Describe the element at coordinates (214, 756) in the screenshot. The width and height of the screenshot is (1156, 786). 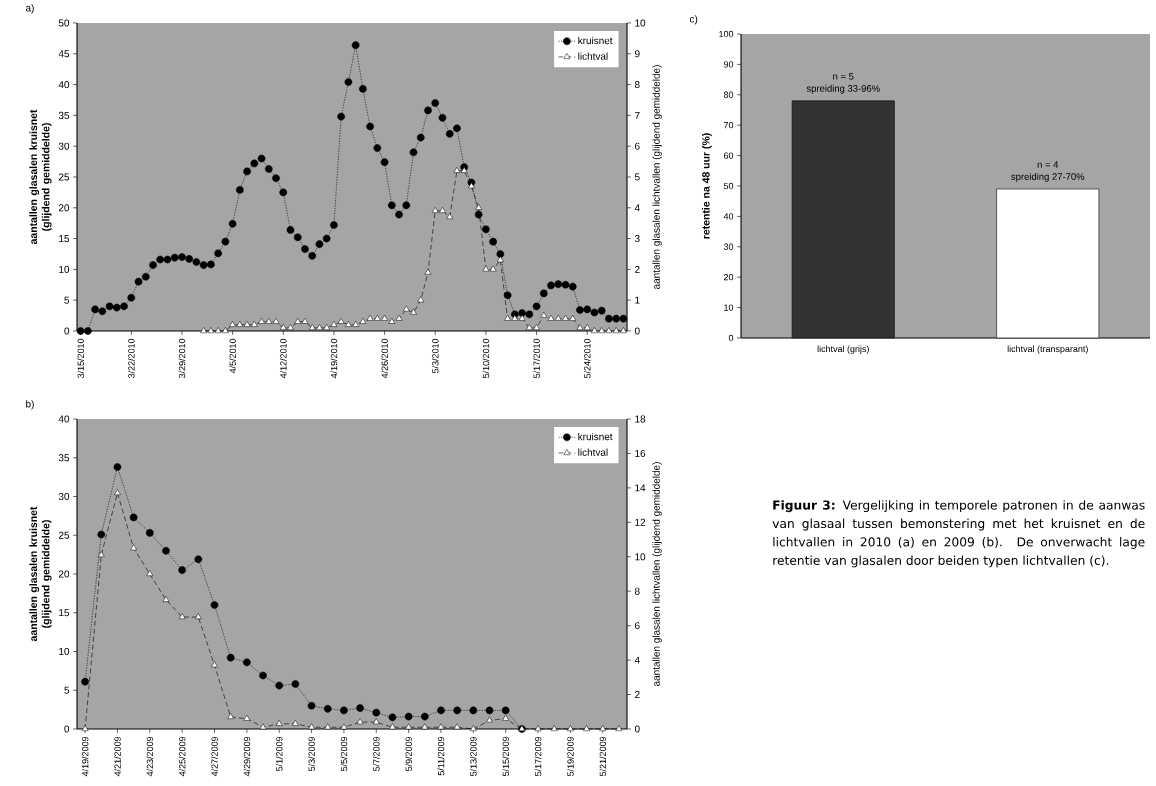
I see `x-tick-label: 4/27/2009` at that location.